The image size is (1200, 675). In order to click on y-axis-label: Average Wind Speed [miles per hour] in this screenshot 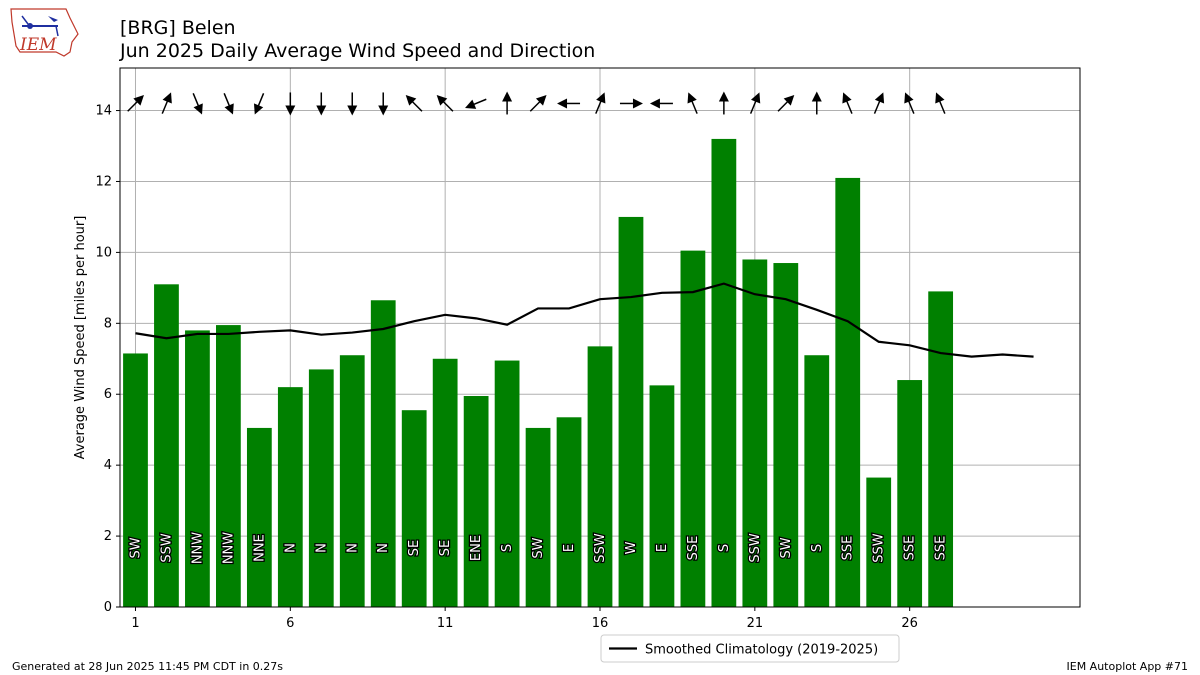, I will do `click(80, 338)`.